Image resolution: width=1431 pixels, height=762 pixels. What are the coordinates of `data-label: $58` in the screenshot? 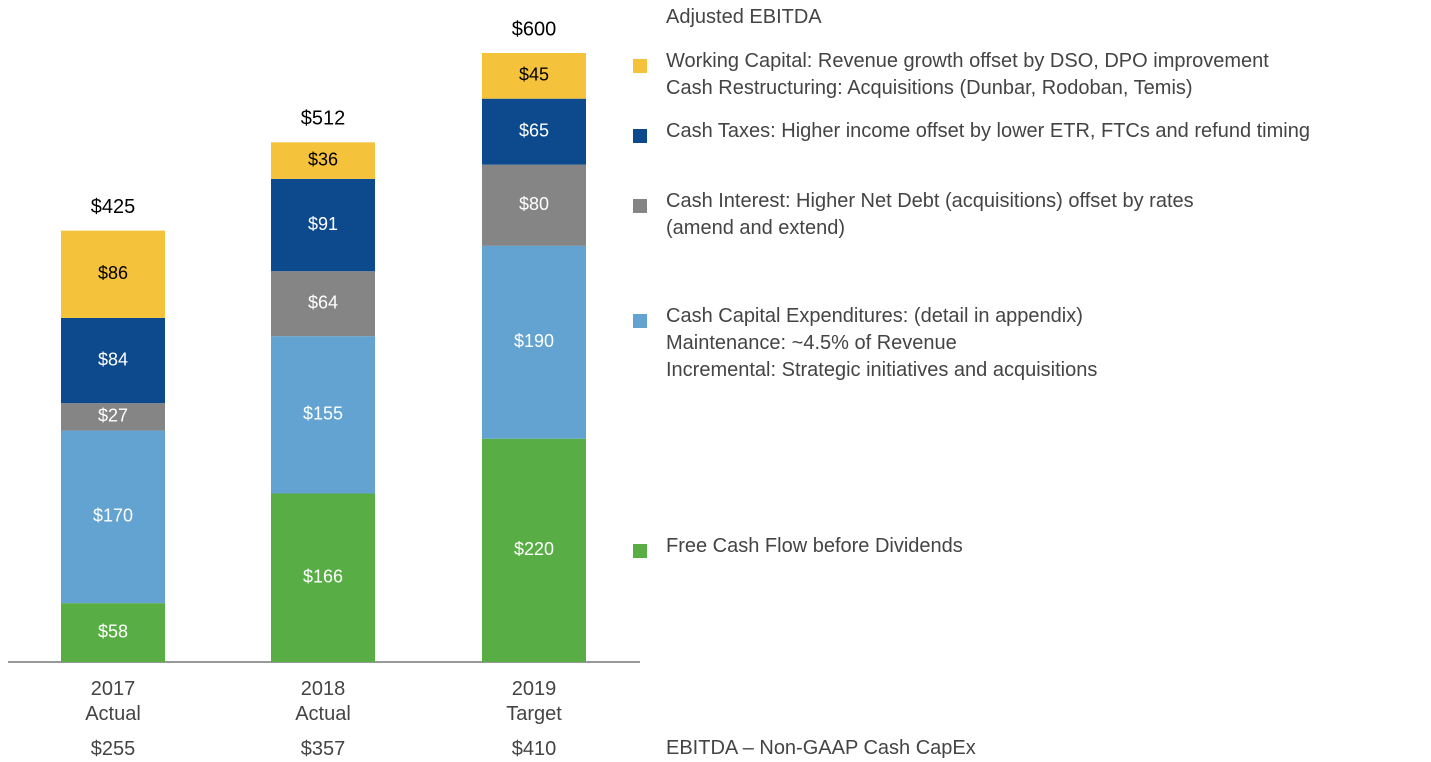 It's located at (113, 631).